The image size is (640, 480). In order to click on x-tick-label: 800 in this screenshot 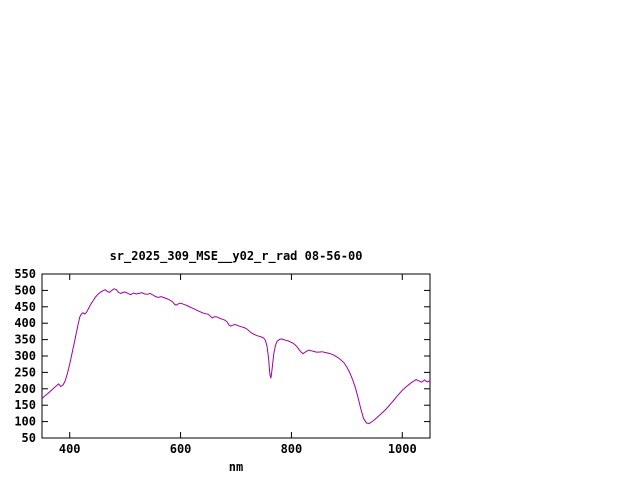, I will do `click(292, 449)`.